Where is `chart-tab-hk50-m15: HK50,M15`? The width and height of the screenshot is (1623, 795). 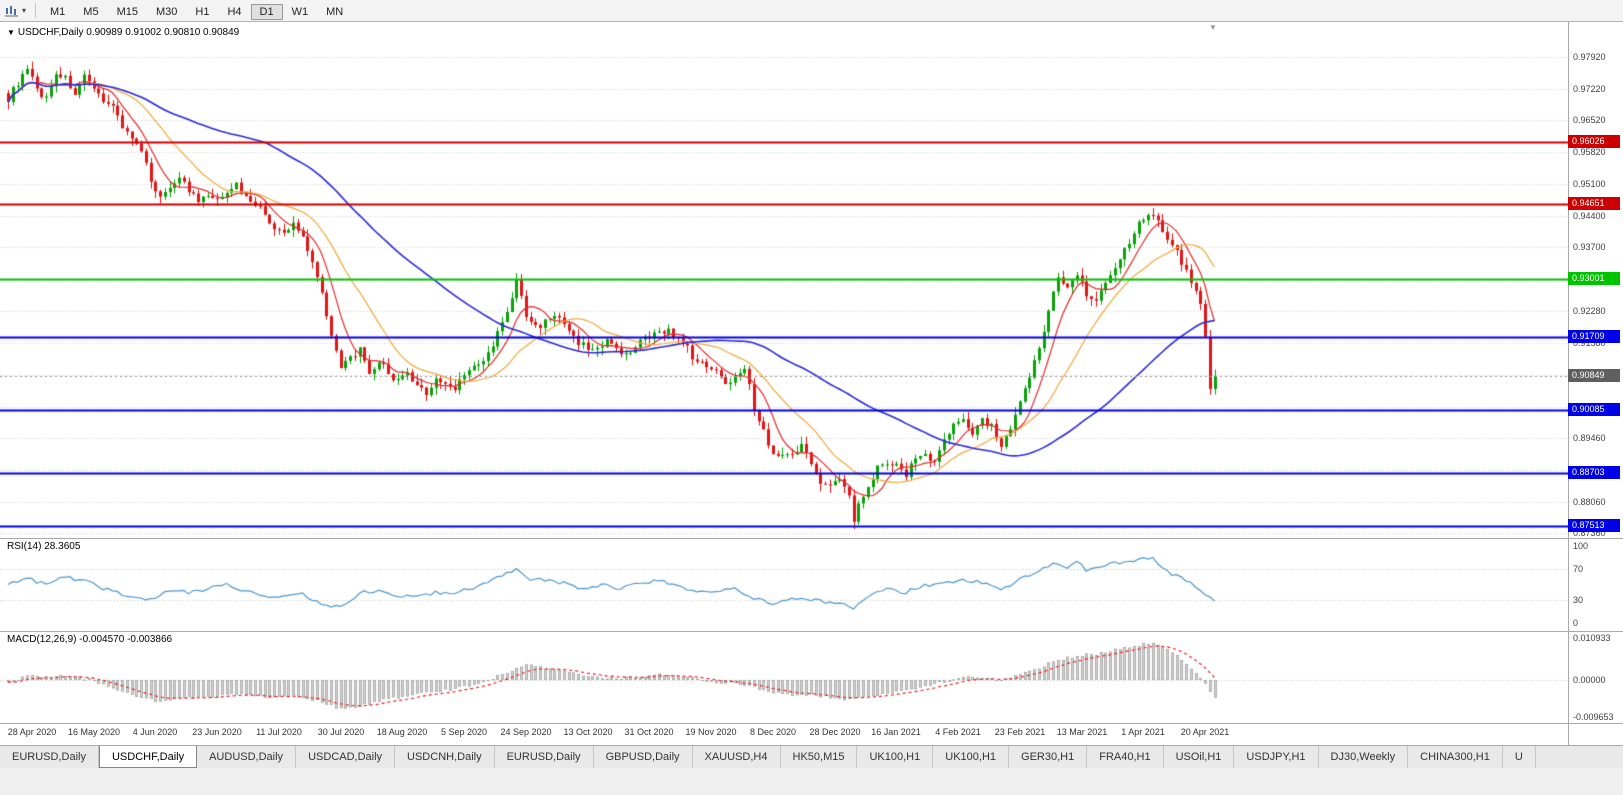 chart-tab-hk50-m15: HK50,M15 is located at coordinates (819, 757).